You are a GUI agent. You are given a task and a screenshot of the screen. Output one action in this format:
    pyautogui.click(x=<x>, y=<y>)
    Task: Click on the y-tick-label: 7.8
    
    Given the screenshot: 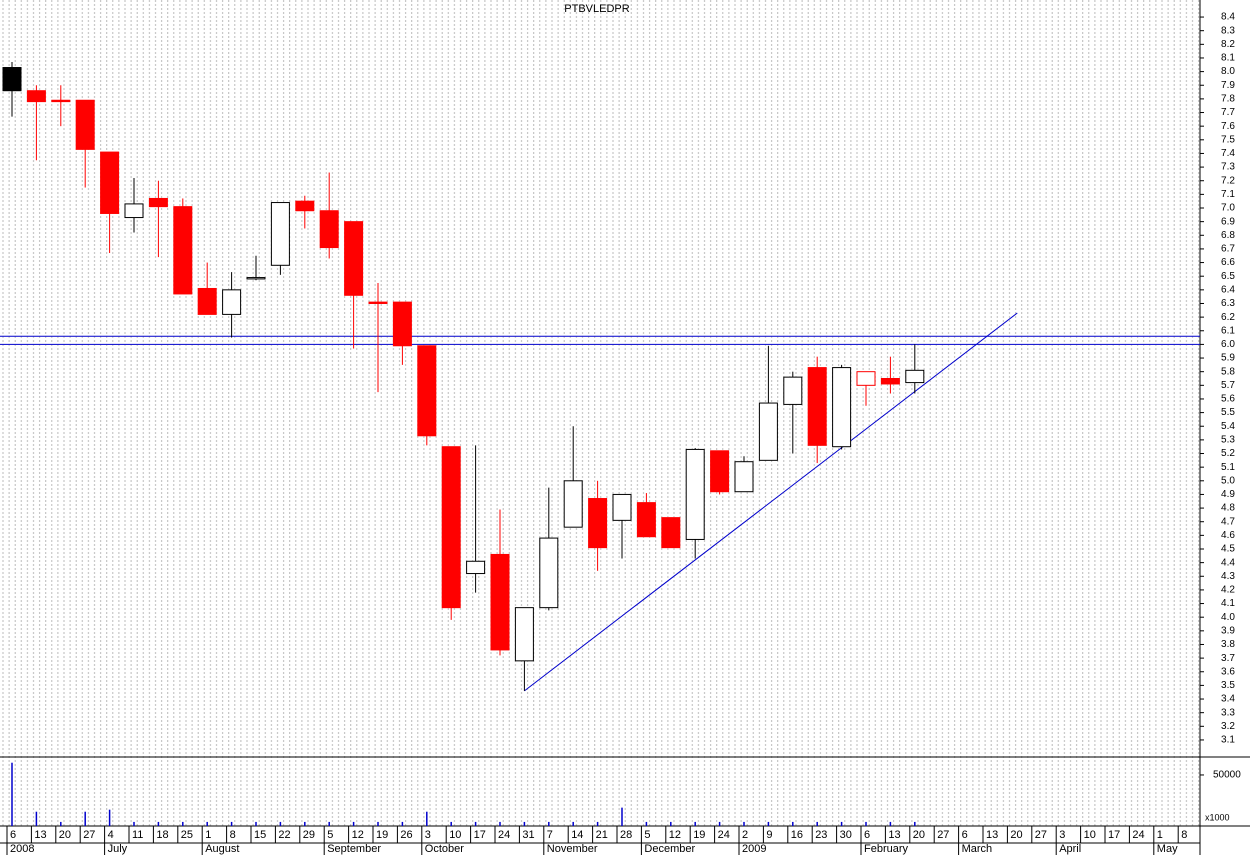 What is the action you would take?
    pyautogui.click(x=1228, y=99)
    